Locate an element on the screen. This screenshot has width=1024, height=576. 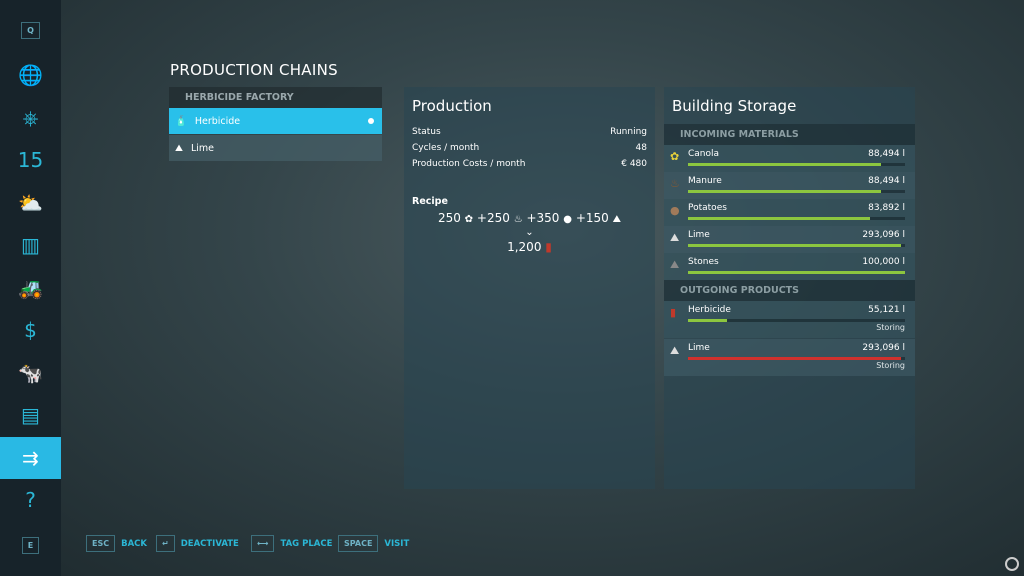
weather-icon: ⛅ is located at coordinates (30, 202).